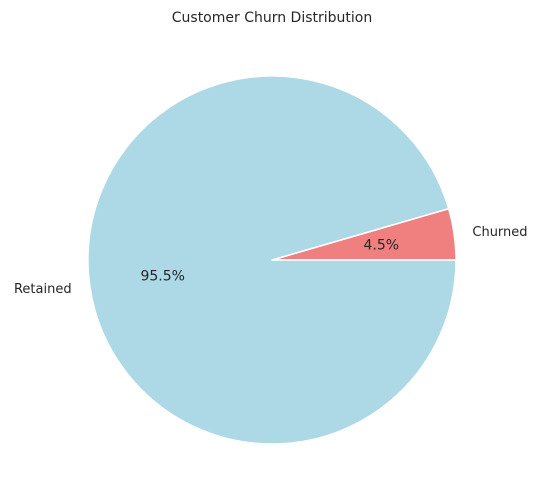 This screenshot has height=502, width=542. What do you see at coordinates (499, 232) in the screenshot?
I see `slice-label-churned: Churned` at bounding box center [499, 232].